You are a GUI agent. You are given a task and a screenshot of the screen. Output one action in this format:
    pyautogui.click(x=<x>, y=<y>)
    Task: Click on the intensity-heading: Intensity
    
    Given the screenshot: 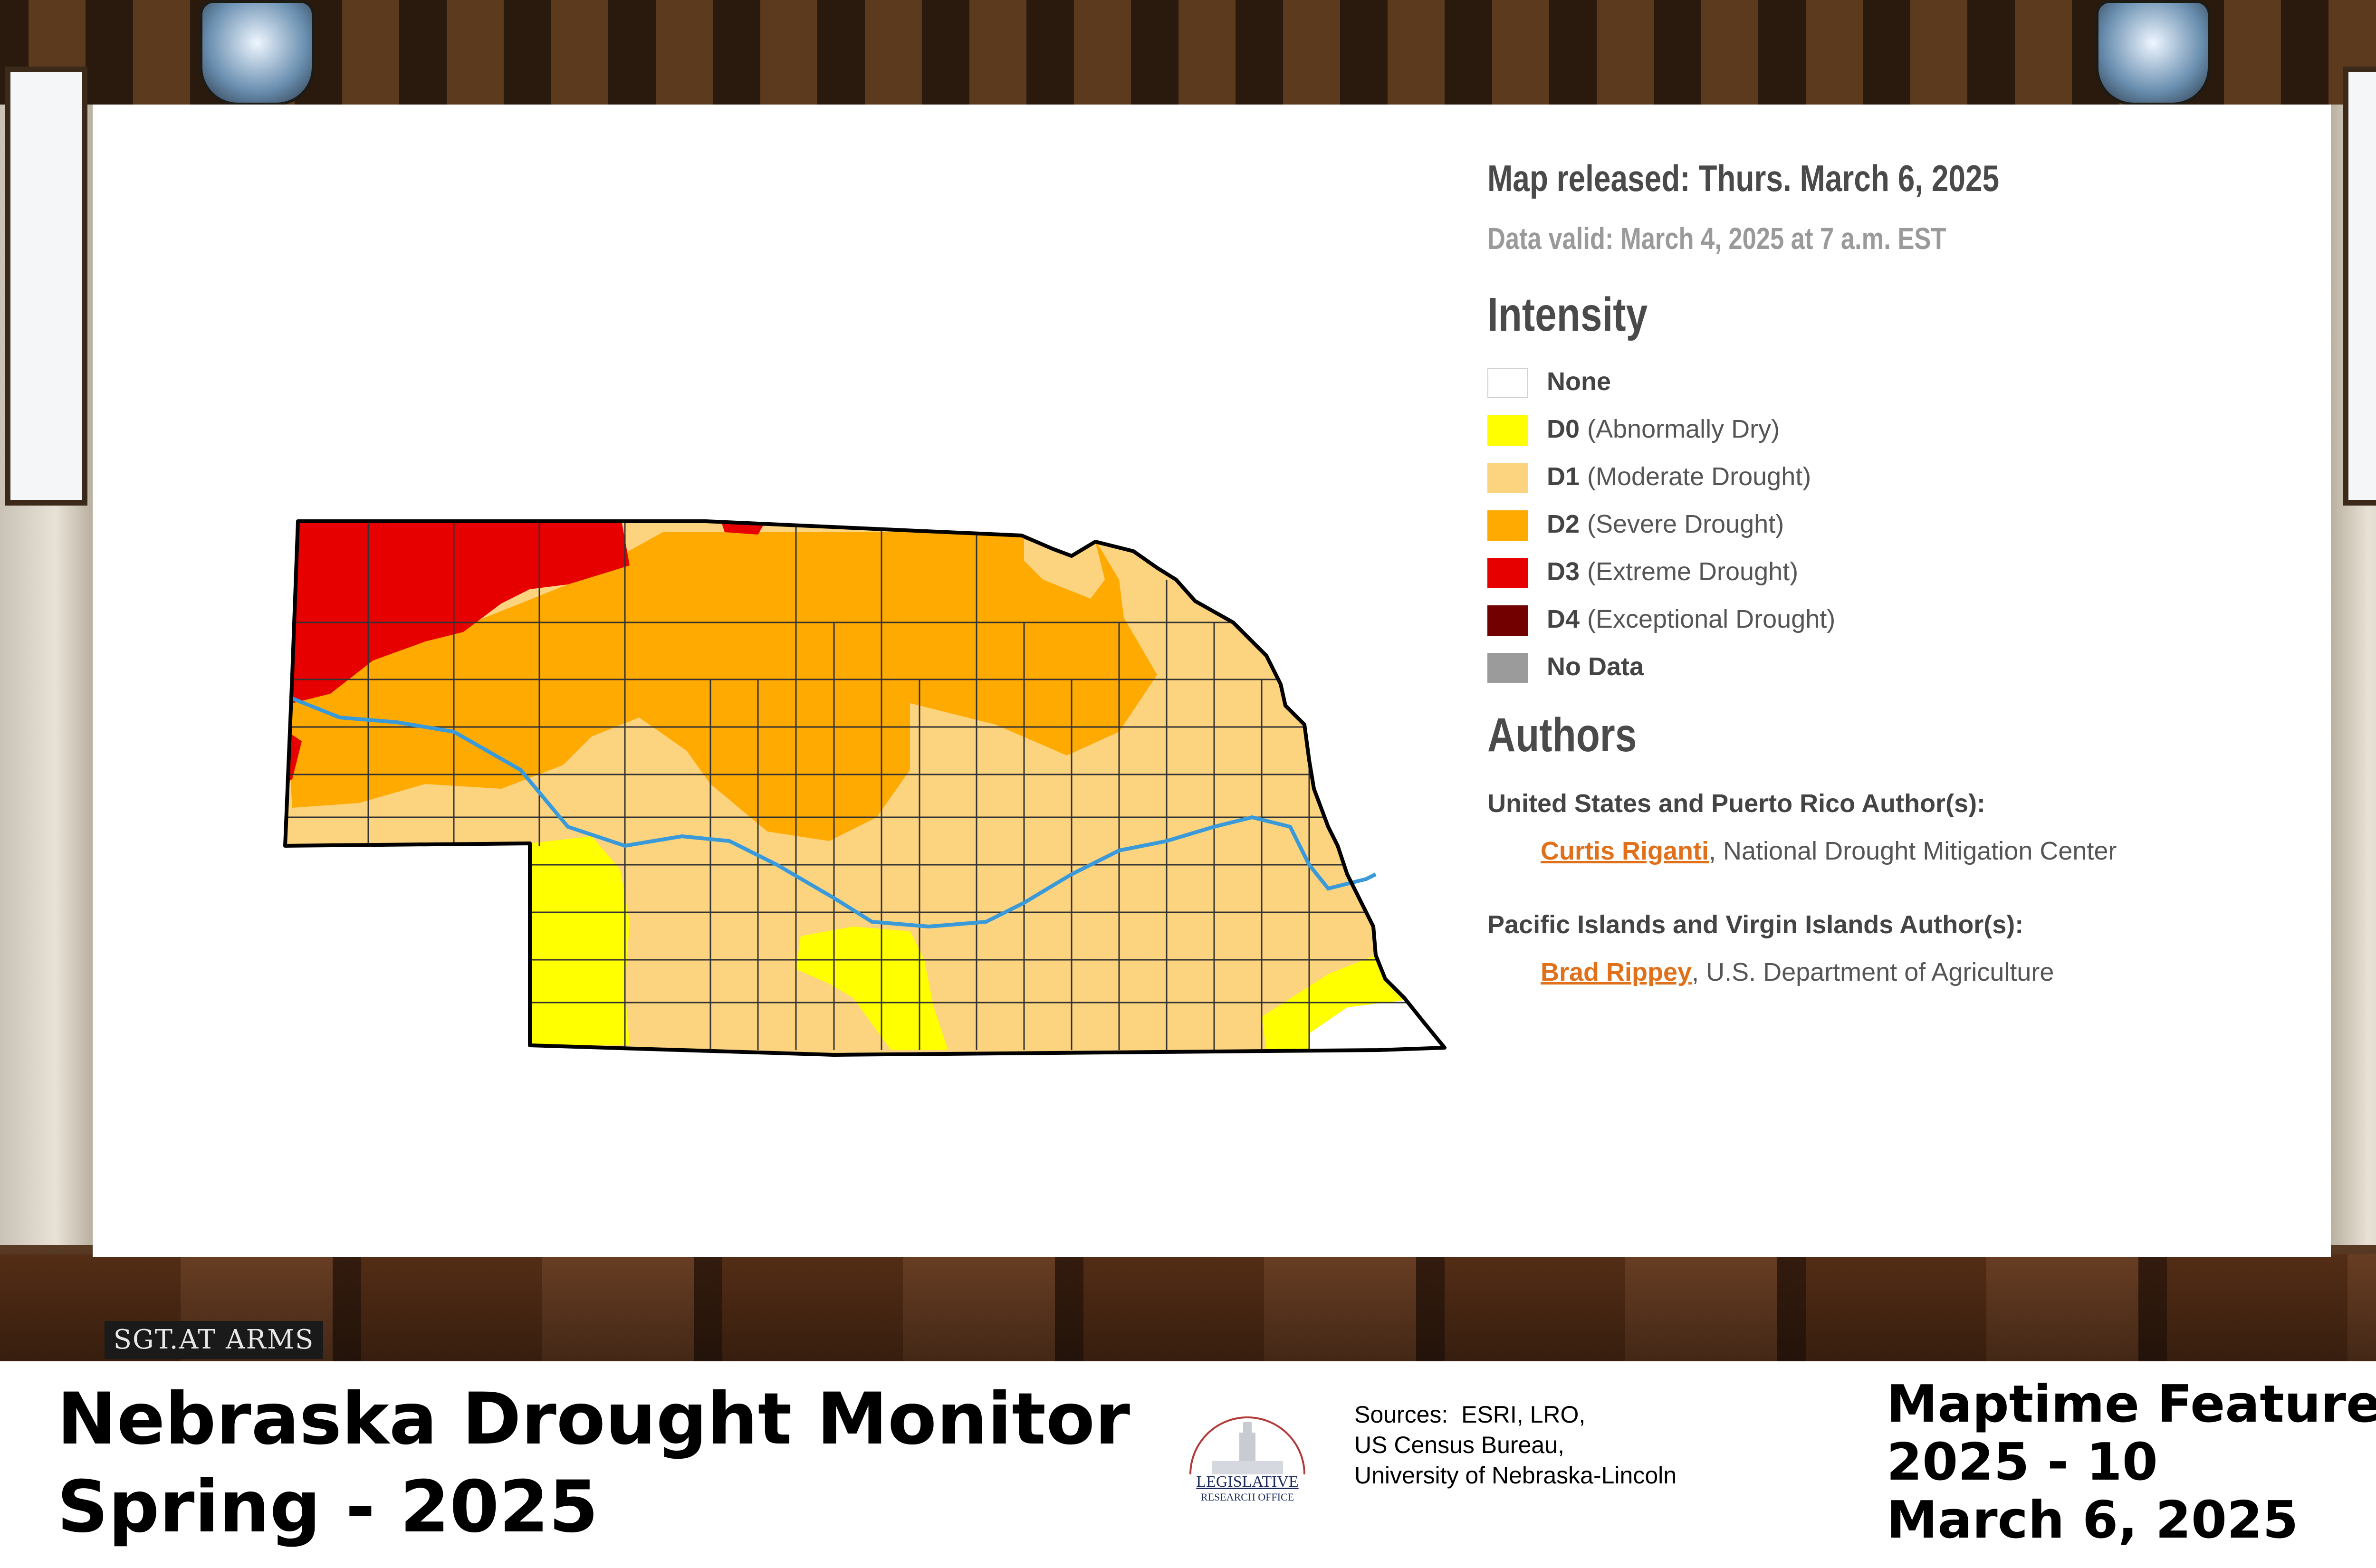 What is the action you would take?
    pyautogui.click(x=1567, y=315)
    